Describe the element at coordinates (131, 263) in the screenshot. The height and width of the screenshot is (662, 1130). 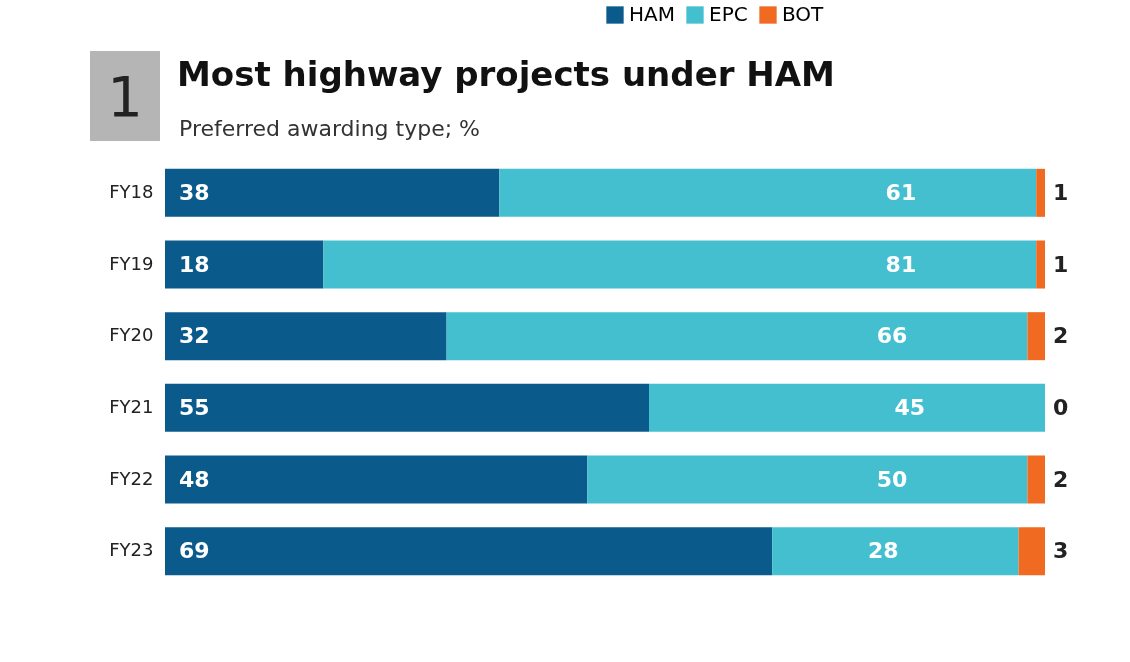
I see `y-tick-label: FY19` at that location.